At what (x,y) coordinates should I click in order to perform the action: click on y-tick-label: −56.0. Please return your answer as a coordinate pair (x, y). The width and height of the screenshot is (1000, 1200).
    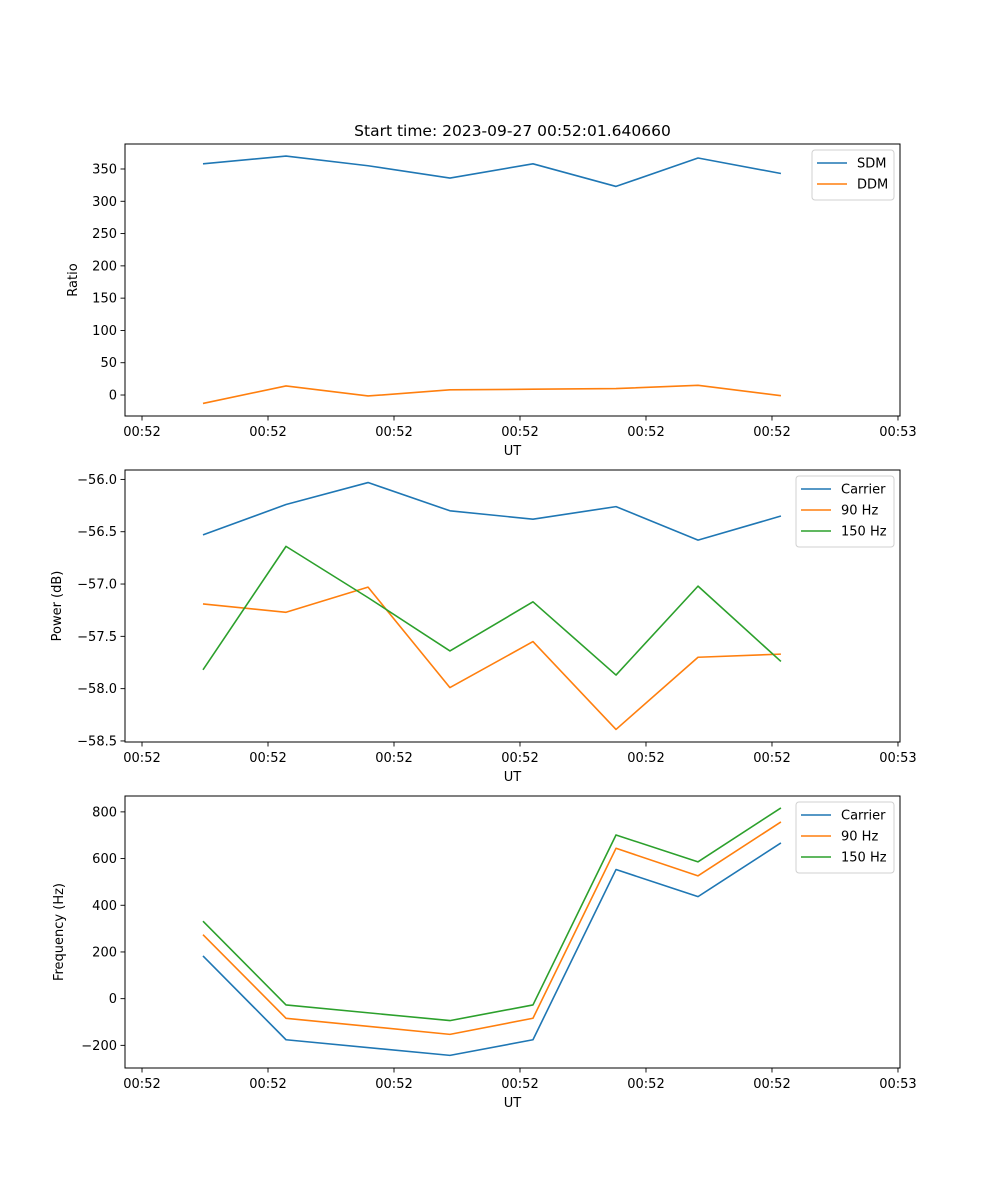
    Looking at the image, I should click on (97, 480).